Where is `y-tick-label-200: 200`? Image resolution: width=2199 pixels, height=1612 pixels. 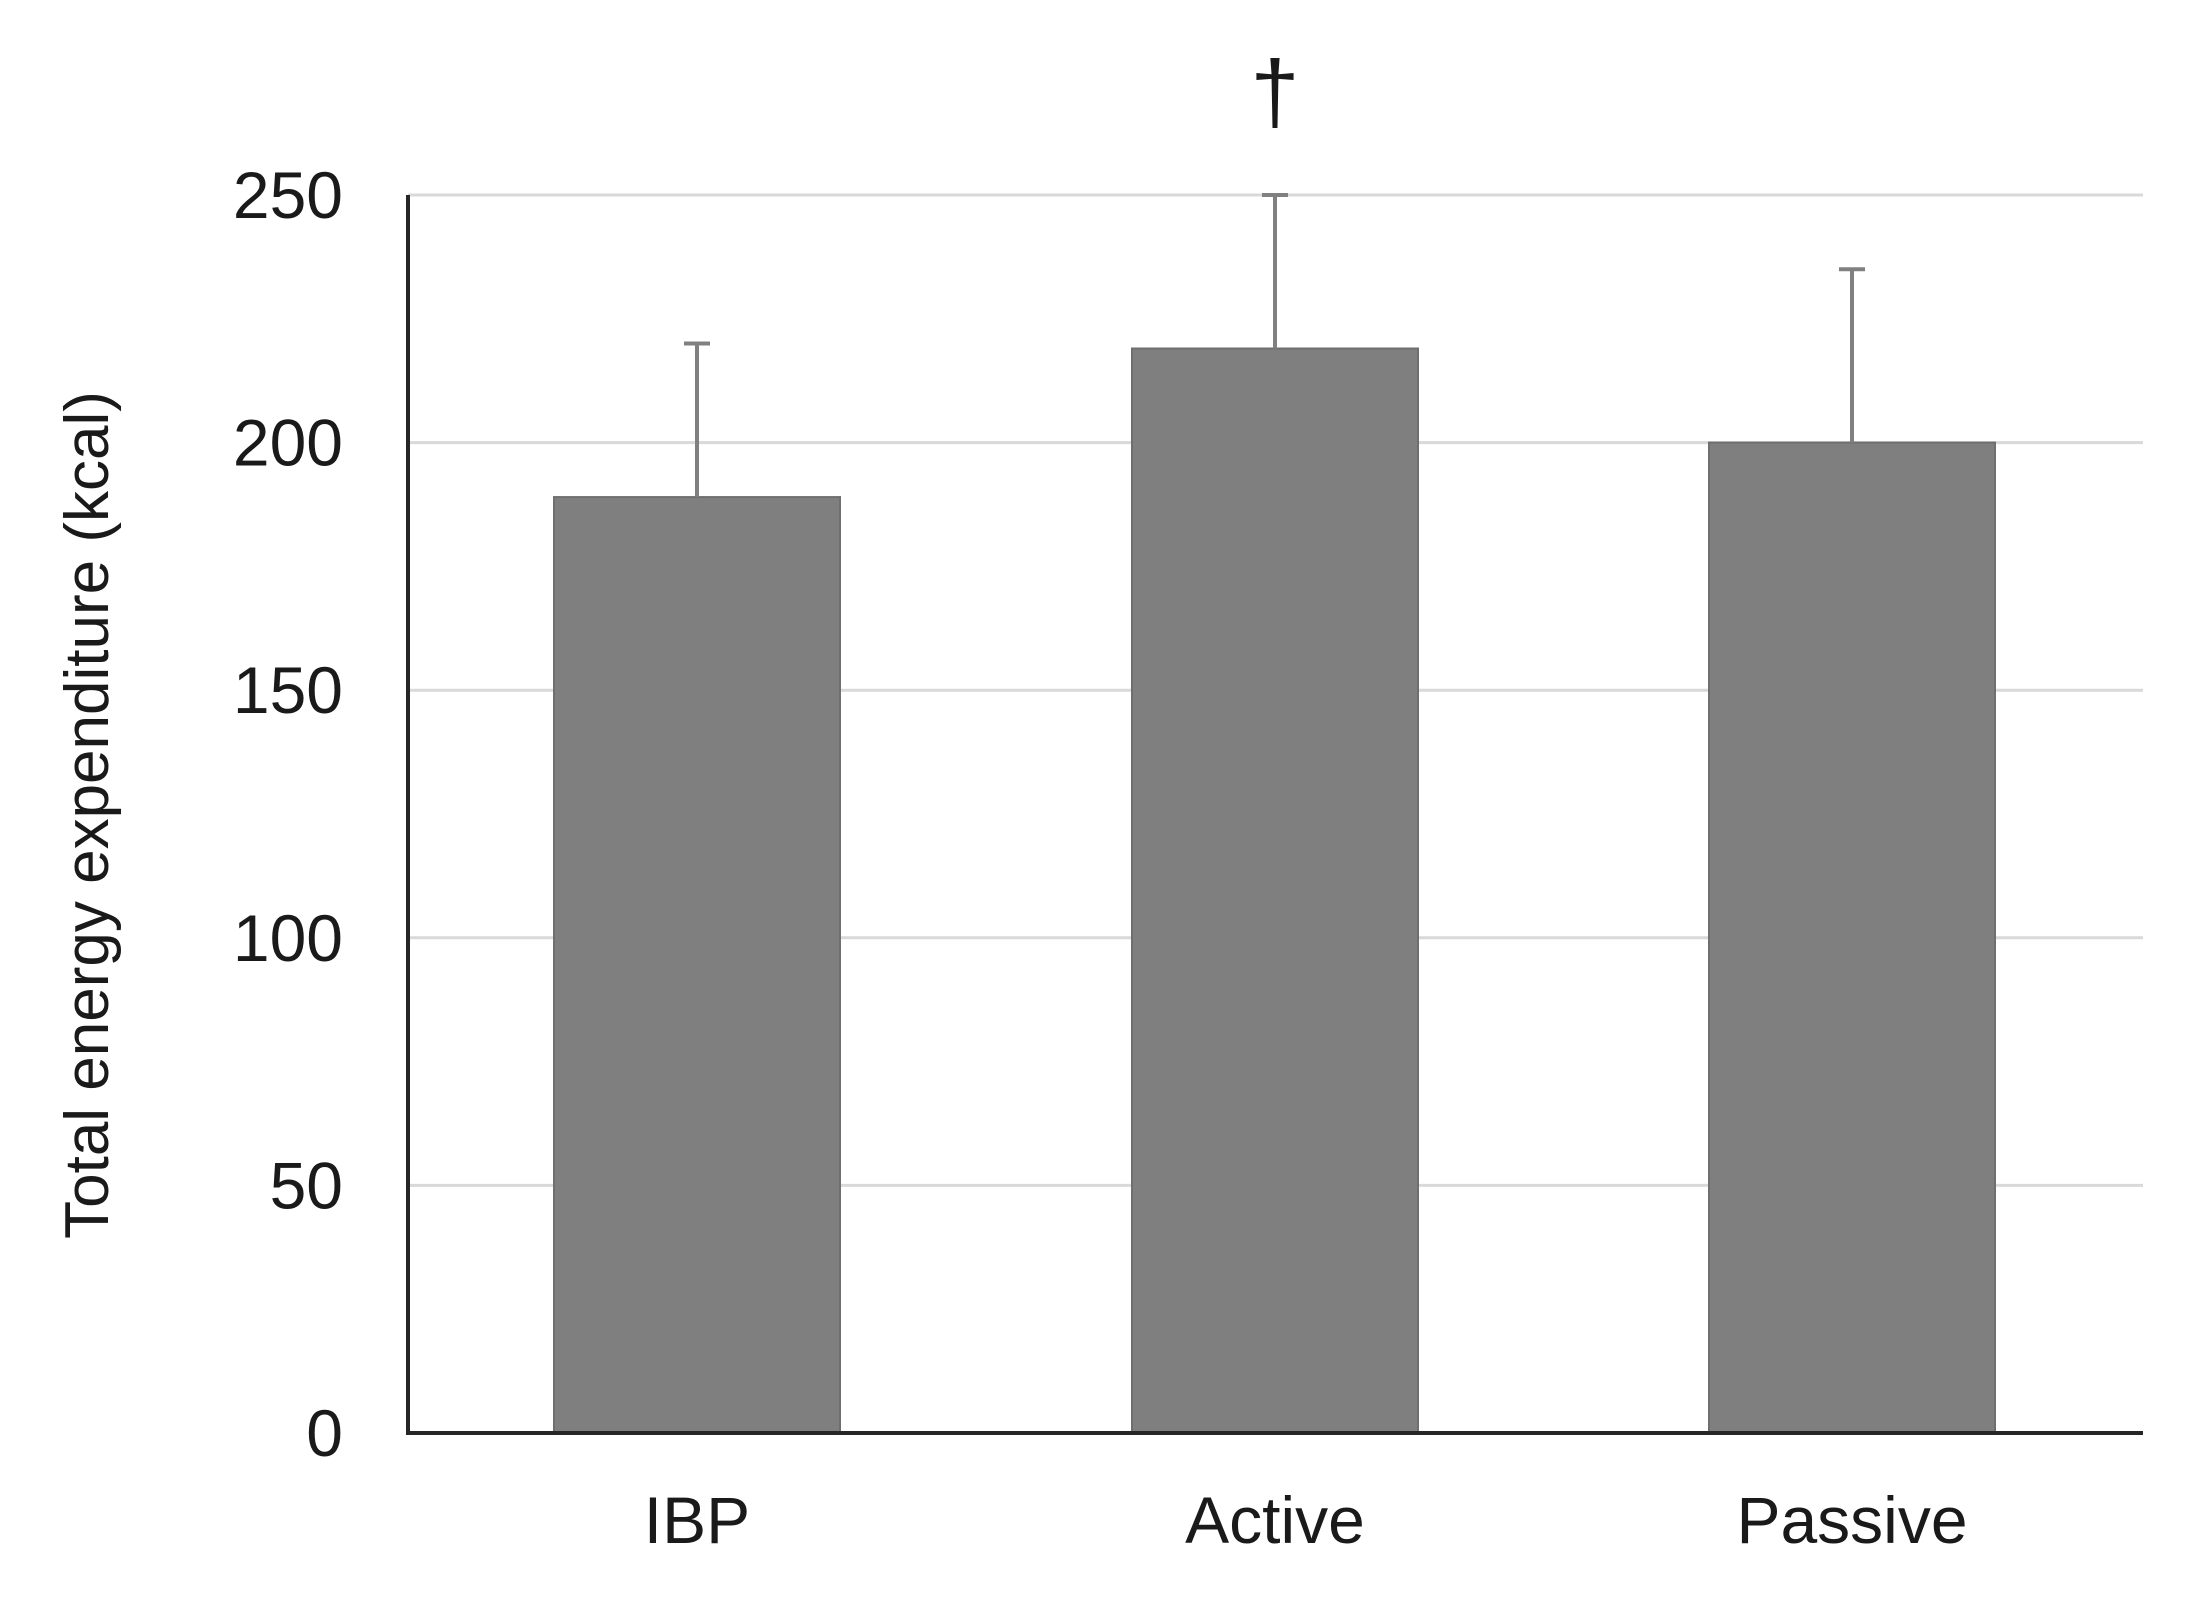 y-tick-label-200: 200 is located at coordinates (288, 443).